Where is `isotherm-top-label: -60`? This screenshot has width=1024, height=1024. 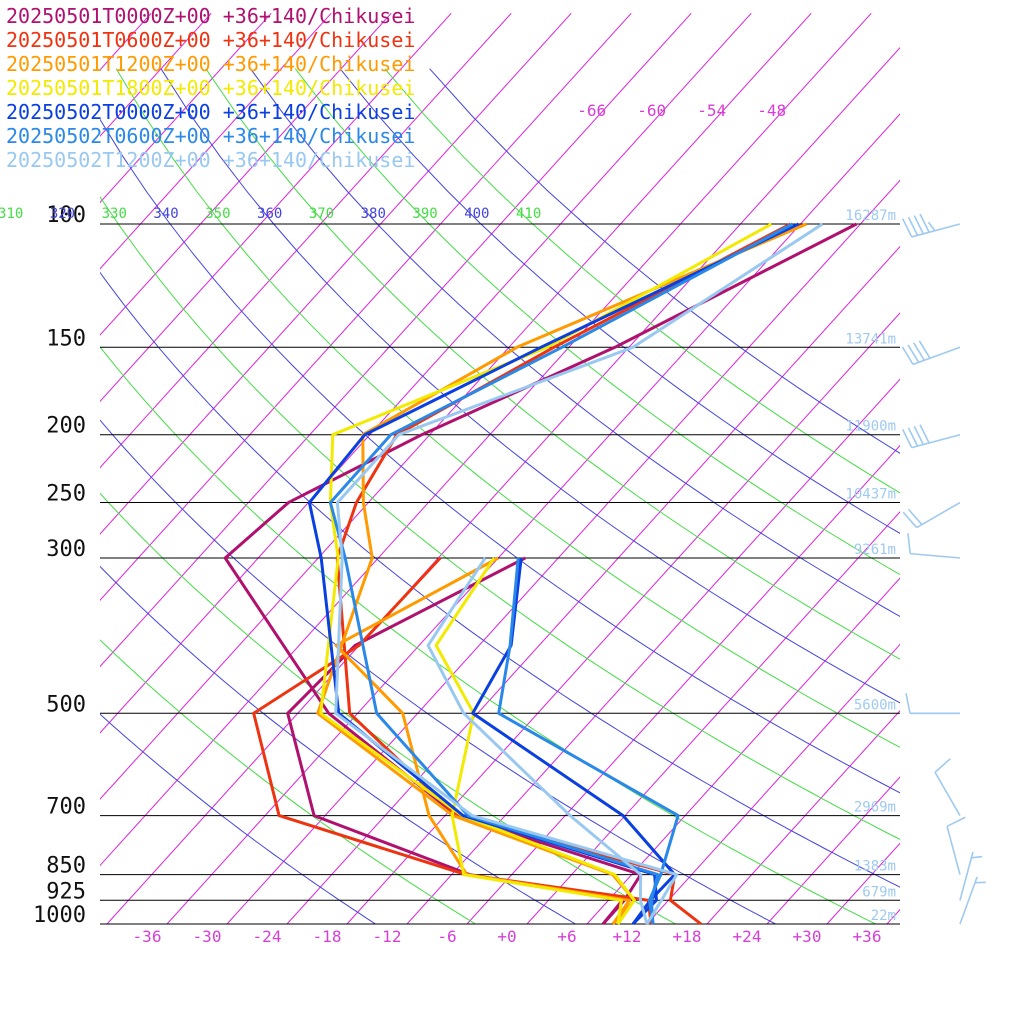
isotherm-top-label: -60 is located at coordinates (651, 110).